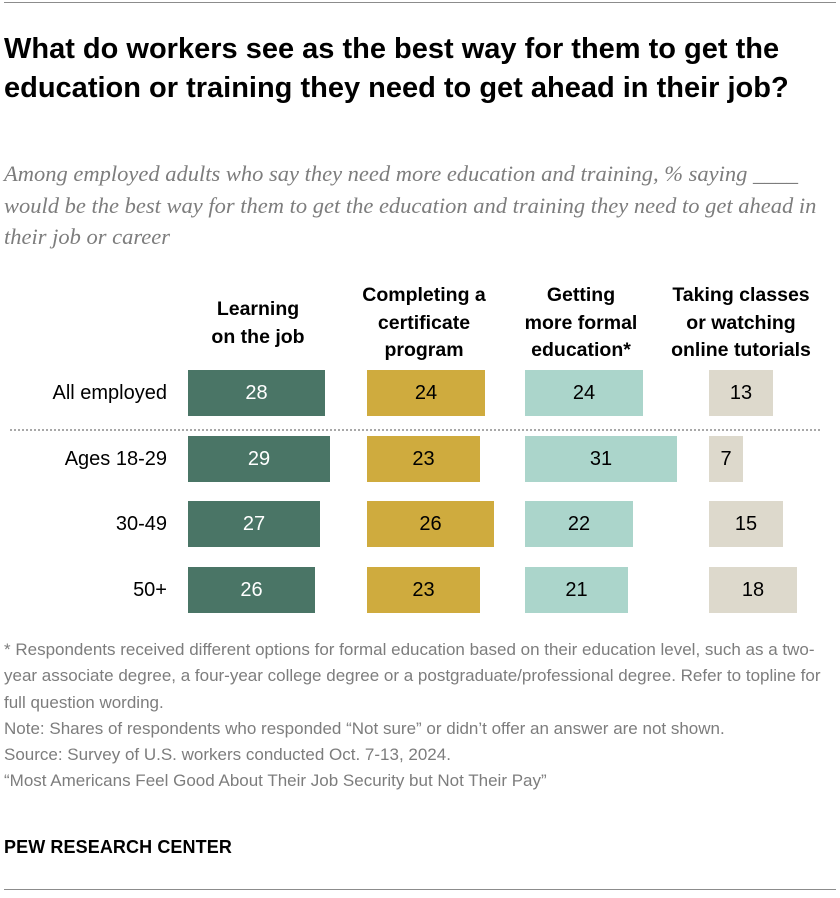 Image resolution: width=840 pixels, height=898 pixels. I want to click on bar: 21, so click(576, 590).